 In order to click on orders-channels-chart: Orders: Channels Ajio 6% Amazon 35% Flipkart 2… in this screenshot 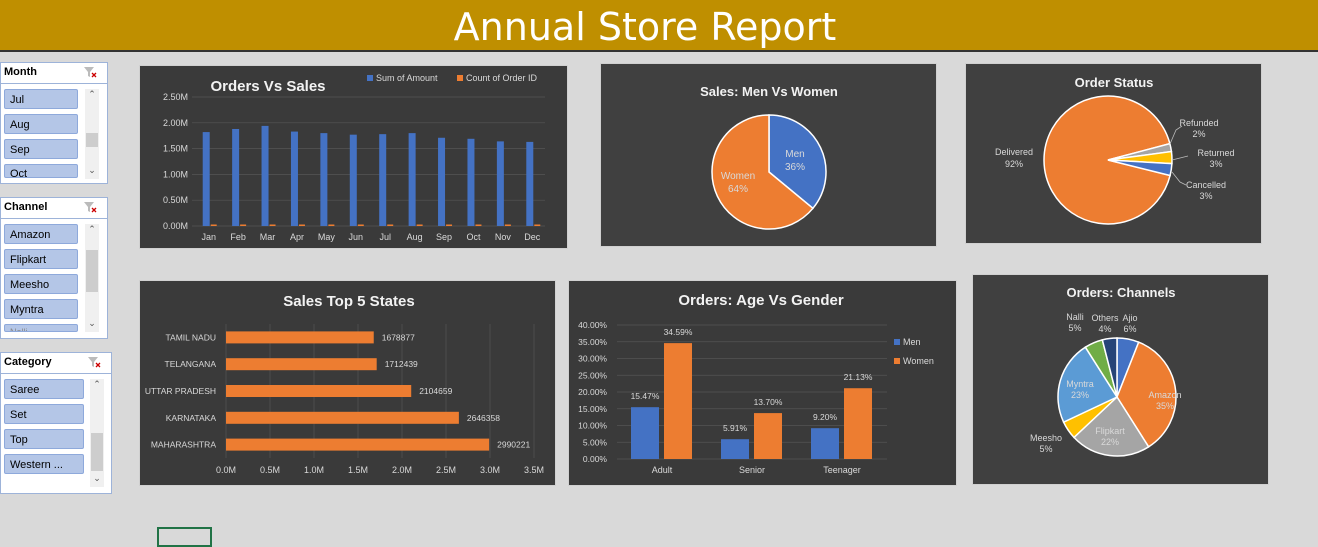, I will do `click(1120, 379)`.